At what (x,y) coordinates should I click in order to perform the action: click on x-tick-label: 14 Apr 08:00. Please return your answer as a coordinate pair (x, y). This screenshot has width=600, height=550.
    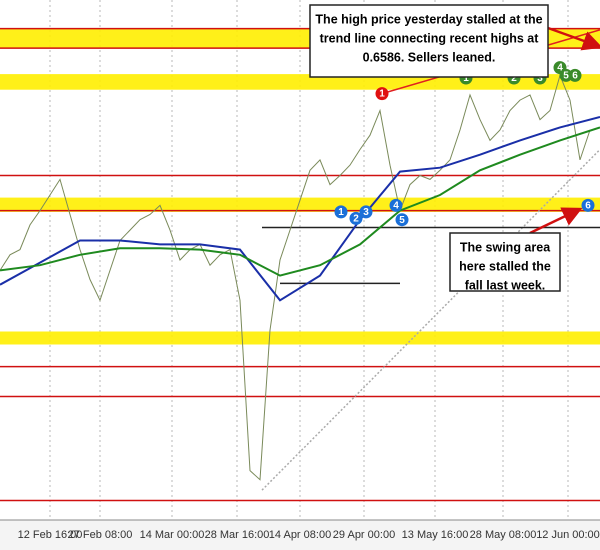
    Looking at the image, I should click on (300, 535).